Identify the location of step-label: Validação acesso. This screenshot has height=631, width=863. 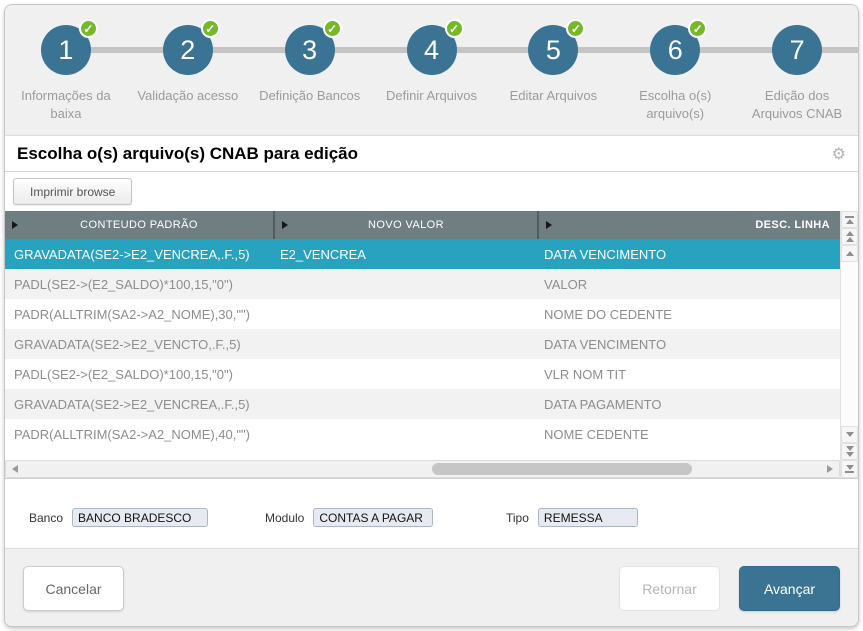
(188, 95).